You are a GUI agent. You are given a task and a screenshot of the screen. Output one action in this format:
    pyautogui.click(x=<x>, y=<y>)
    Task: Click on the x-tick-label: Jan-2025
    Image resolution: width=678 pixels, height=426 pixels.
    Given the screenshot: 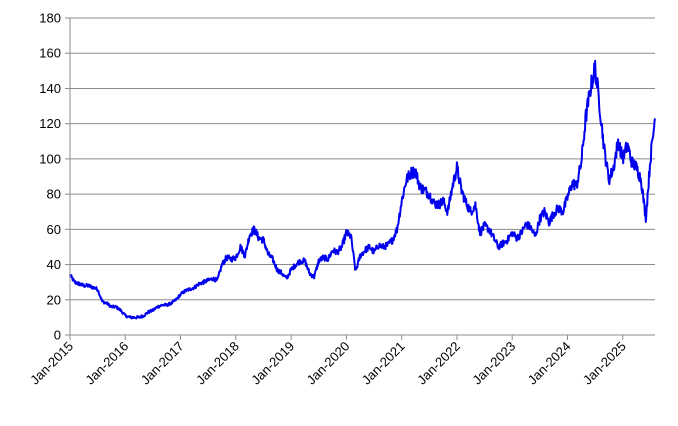 What is the action you would take?
    pyautogui.click(x=604, y=363)
    